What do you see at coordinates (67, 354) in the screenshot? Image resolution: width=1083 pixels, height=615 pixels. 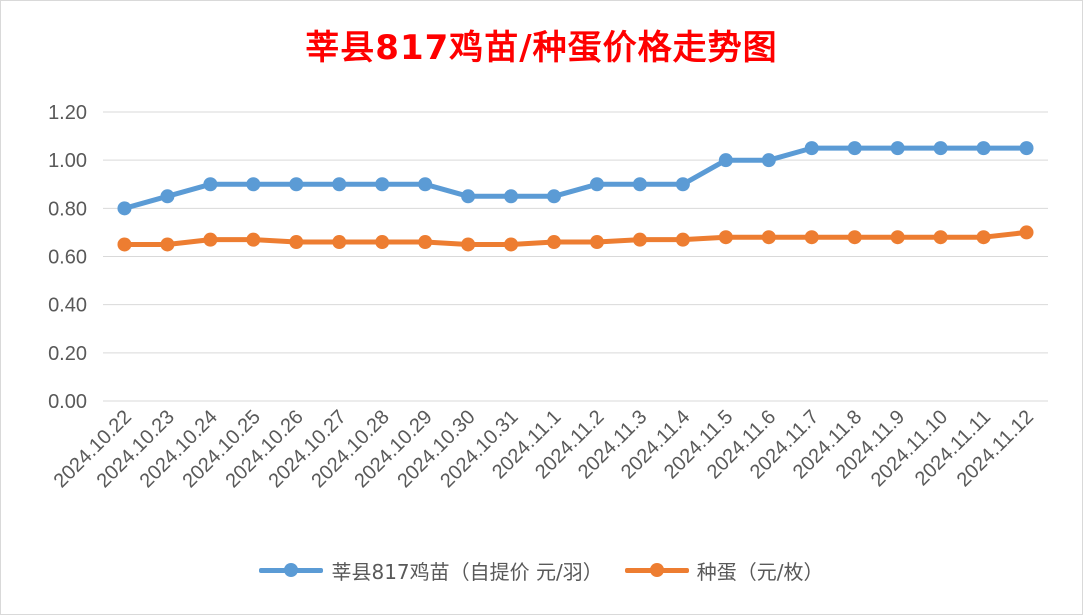 I see `y-tick-label: 0.20` at bounding box center [67, 354].